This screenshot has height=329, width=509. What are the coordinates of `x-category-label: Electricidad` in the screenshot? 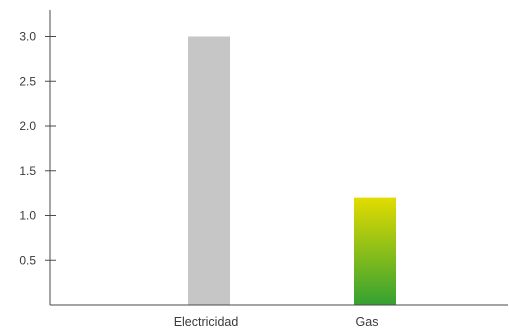 It's located at (206, 322).